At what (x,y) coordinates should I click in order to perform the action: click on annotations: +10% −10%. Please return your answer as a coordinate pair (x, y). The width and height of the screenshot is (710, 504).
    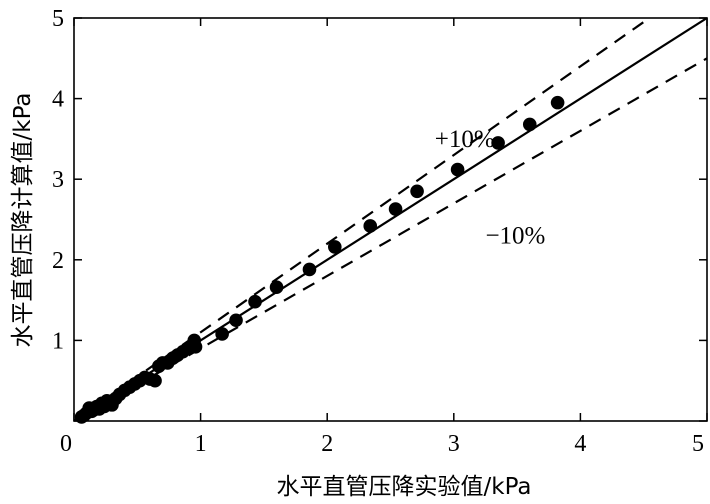
    Looking at the image, I should click on (490, 188).